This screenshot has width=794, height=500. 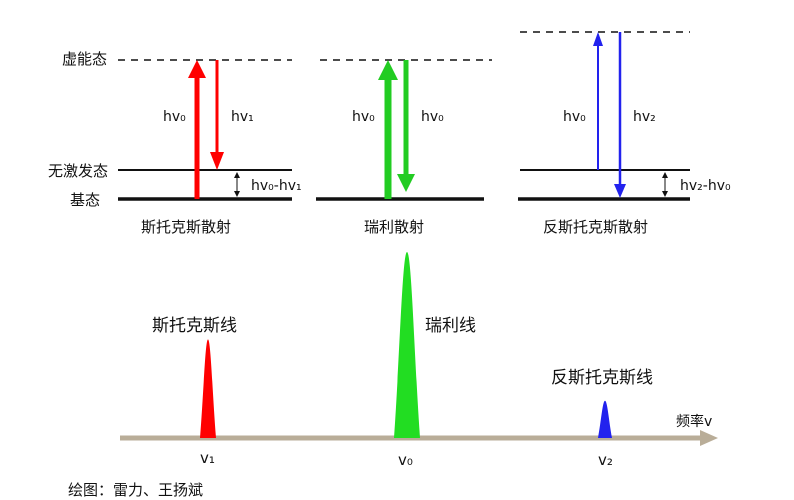 What do you see at coordinates (694, 421) in the screenshot?
I see `frequency-axis-label: 频率v` at bounding box center [694, 421].